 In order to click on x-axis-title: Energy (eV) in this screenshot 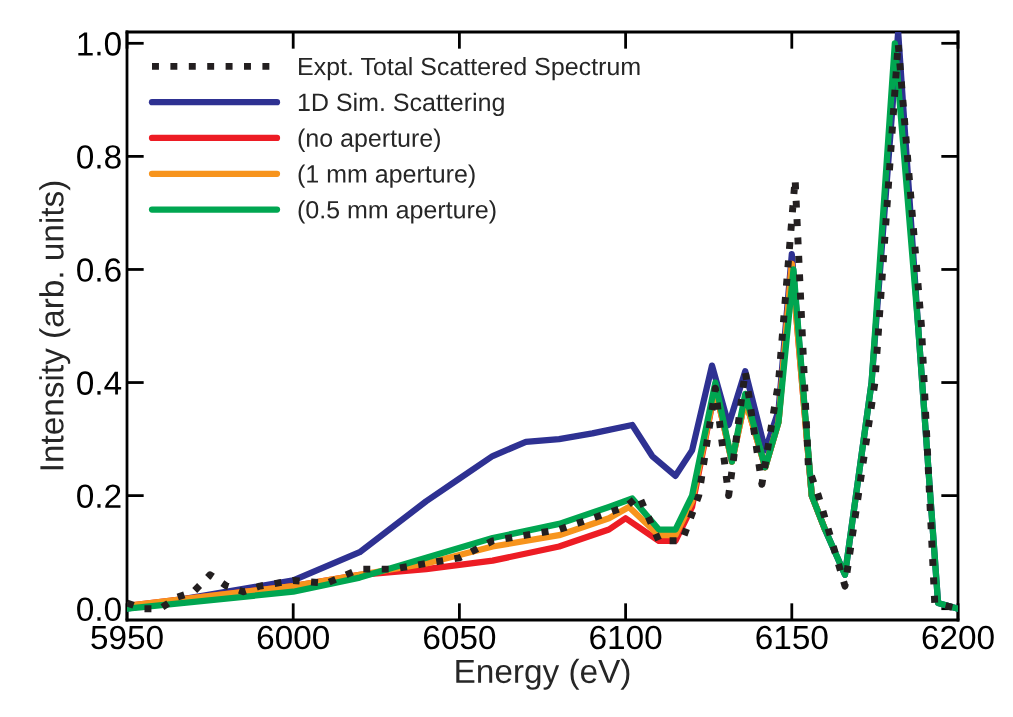, I will do `click(543, 674)`.